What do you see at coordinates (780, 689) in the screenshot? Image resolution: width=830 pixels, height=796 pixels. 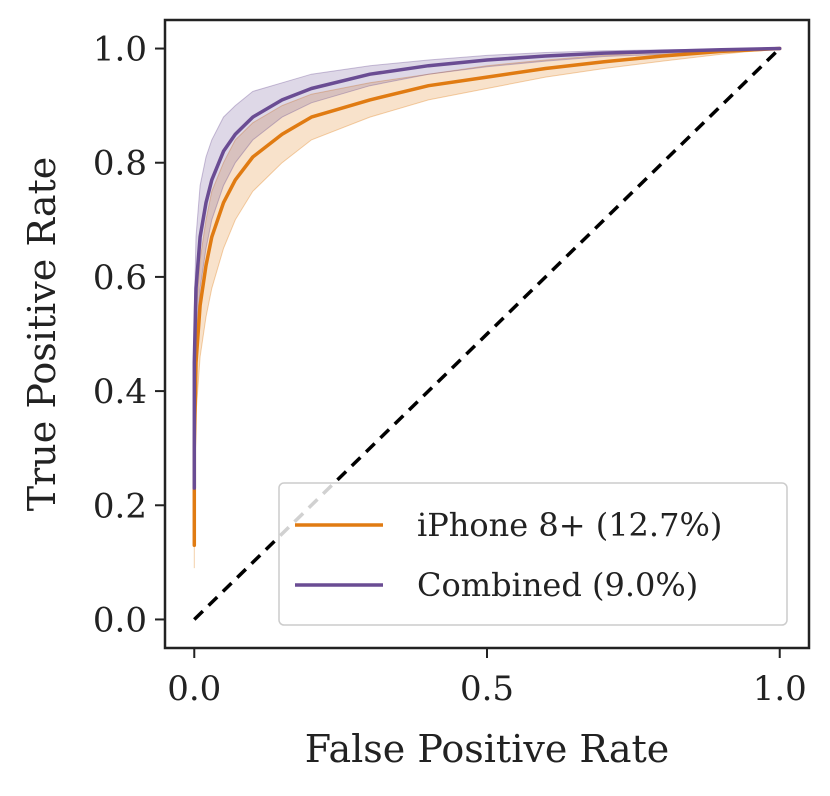 I see `x-tick-label: 1.0` at bounding box center [780, 689].